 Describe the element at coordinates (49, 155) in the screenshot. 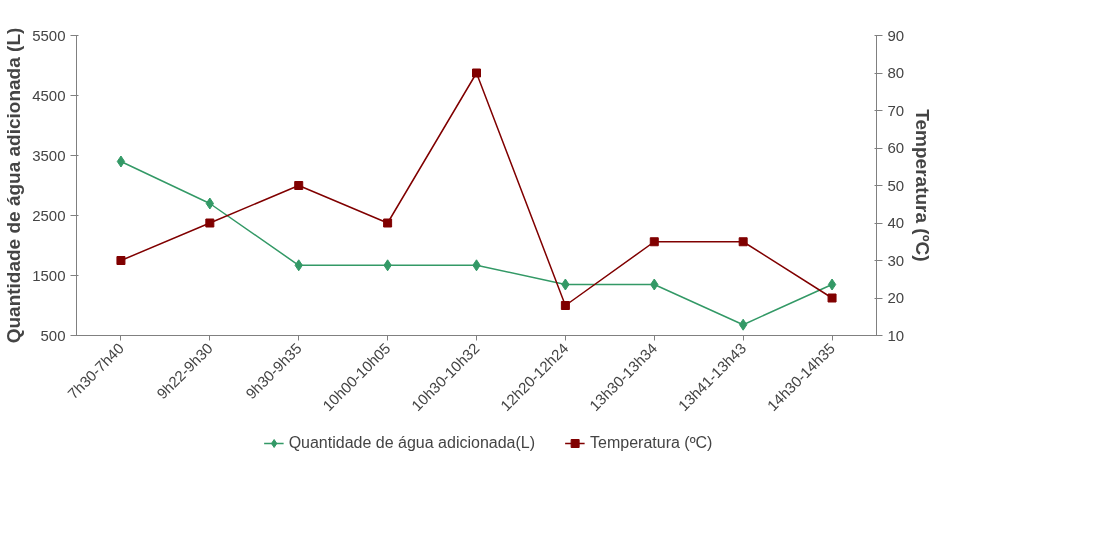

I see `y-tick-label: 3500` at that location.